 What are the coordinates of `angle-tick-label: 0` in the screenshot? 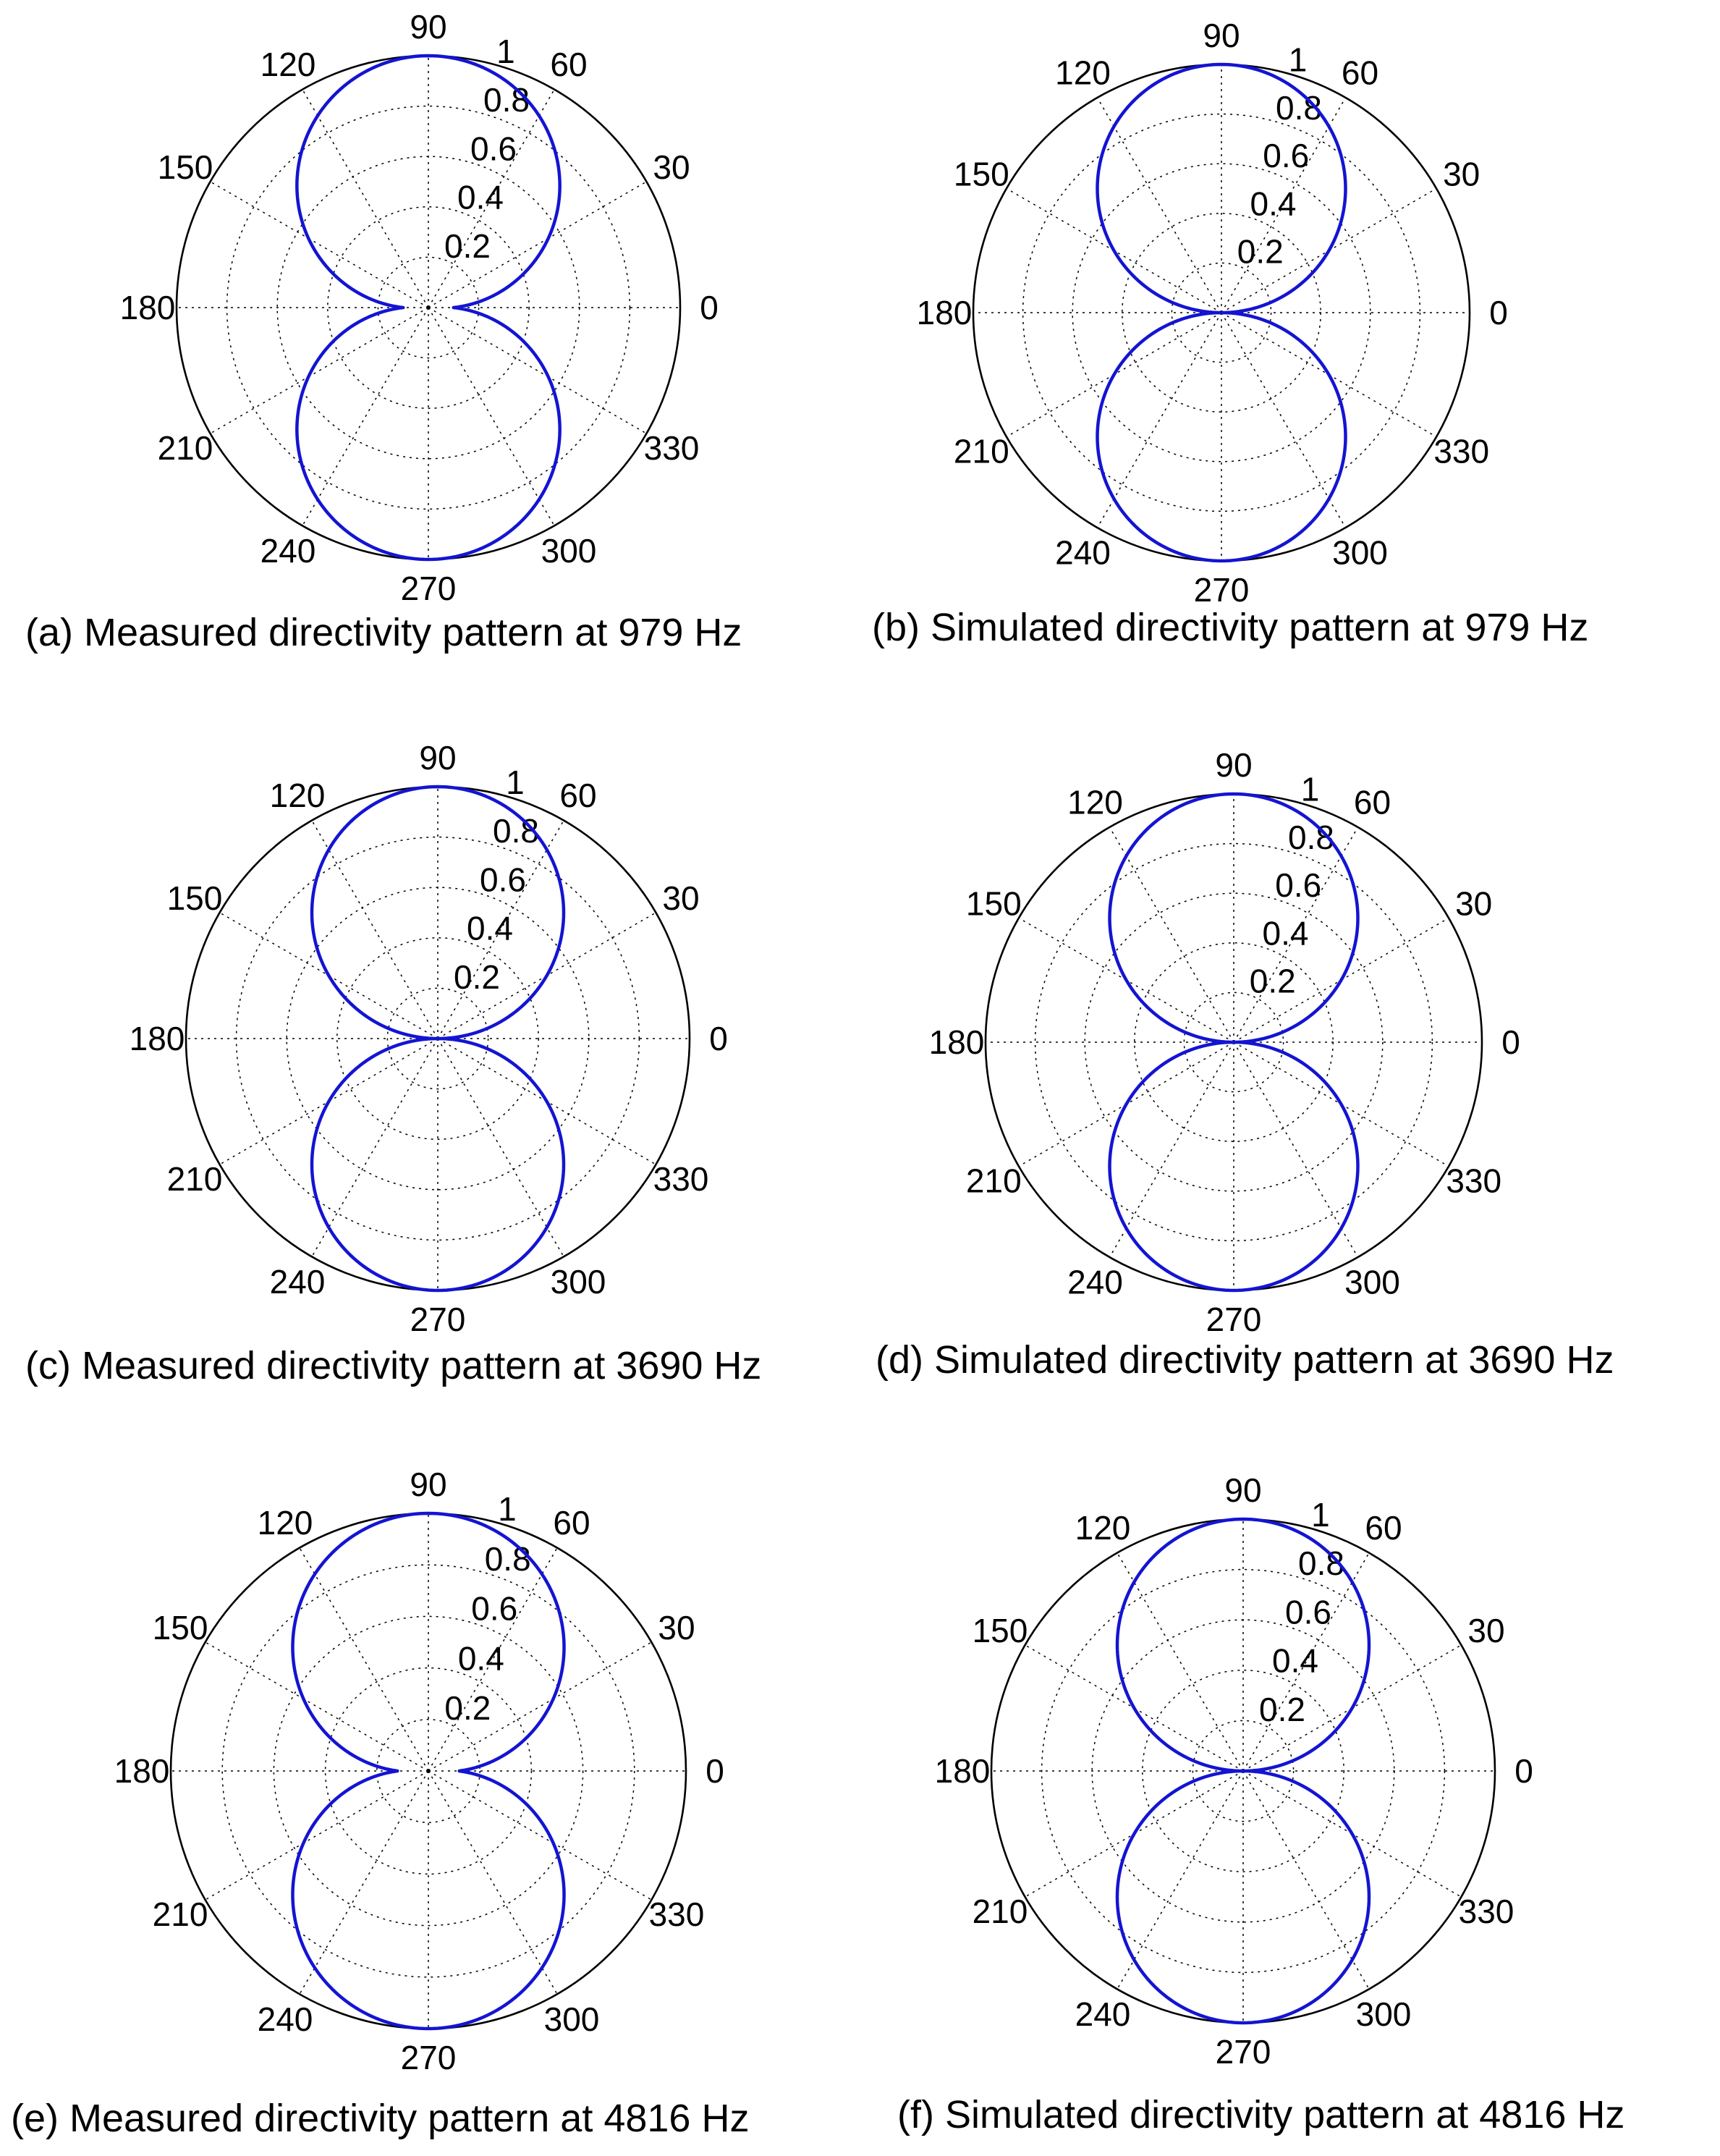 It's located at (1510, 1042).